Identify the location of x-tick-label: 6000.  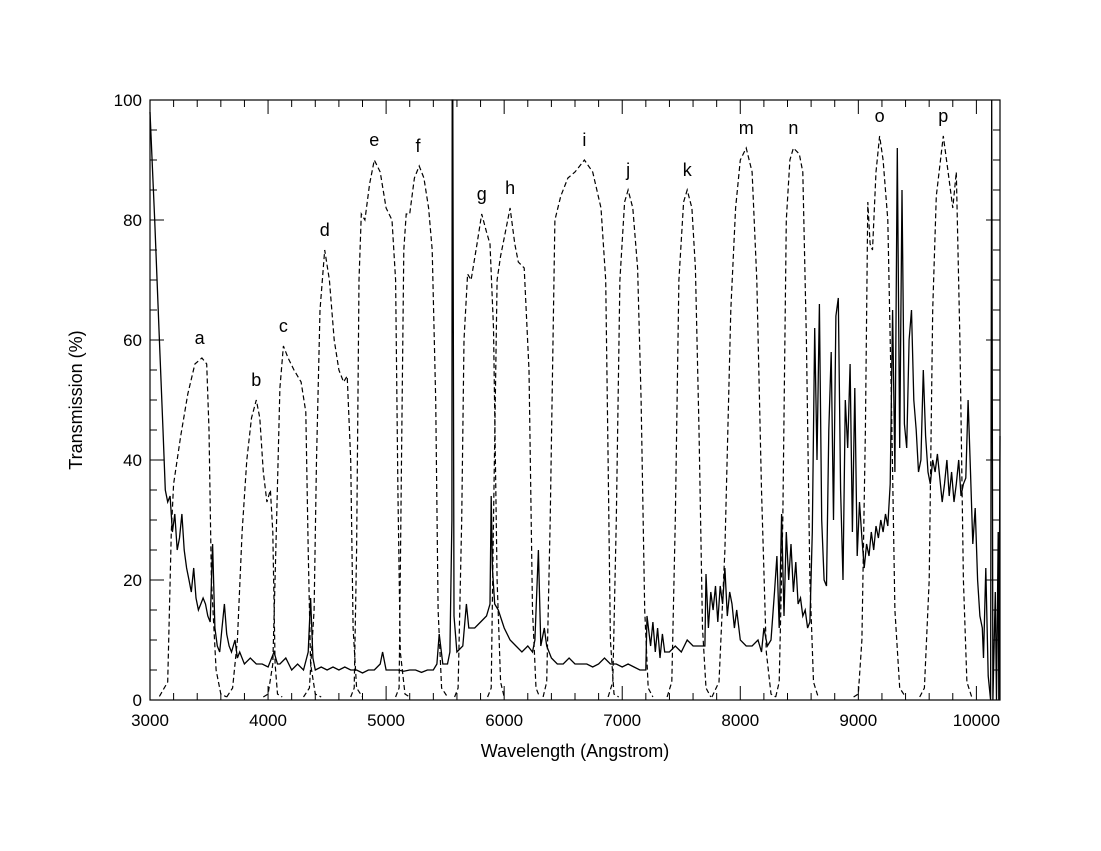
(504, 720).